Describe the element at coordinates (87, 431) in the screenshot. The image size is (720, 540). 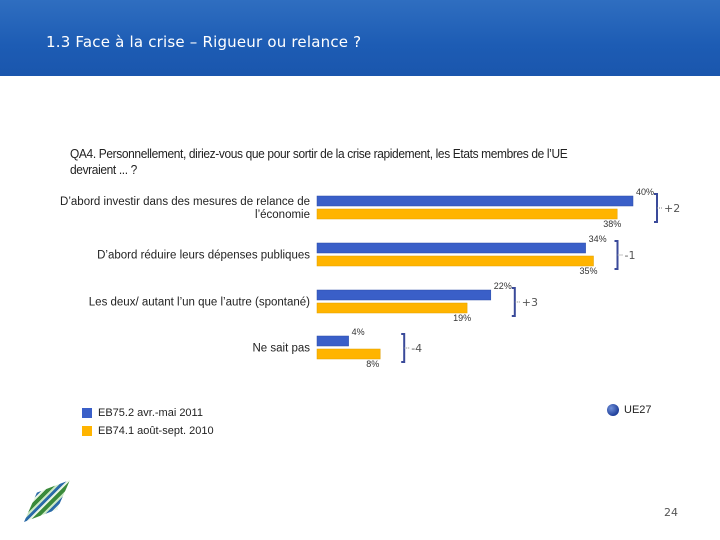
I see `legend-swatch-previous` at that location.